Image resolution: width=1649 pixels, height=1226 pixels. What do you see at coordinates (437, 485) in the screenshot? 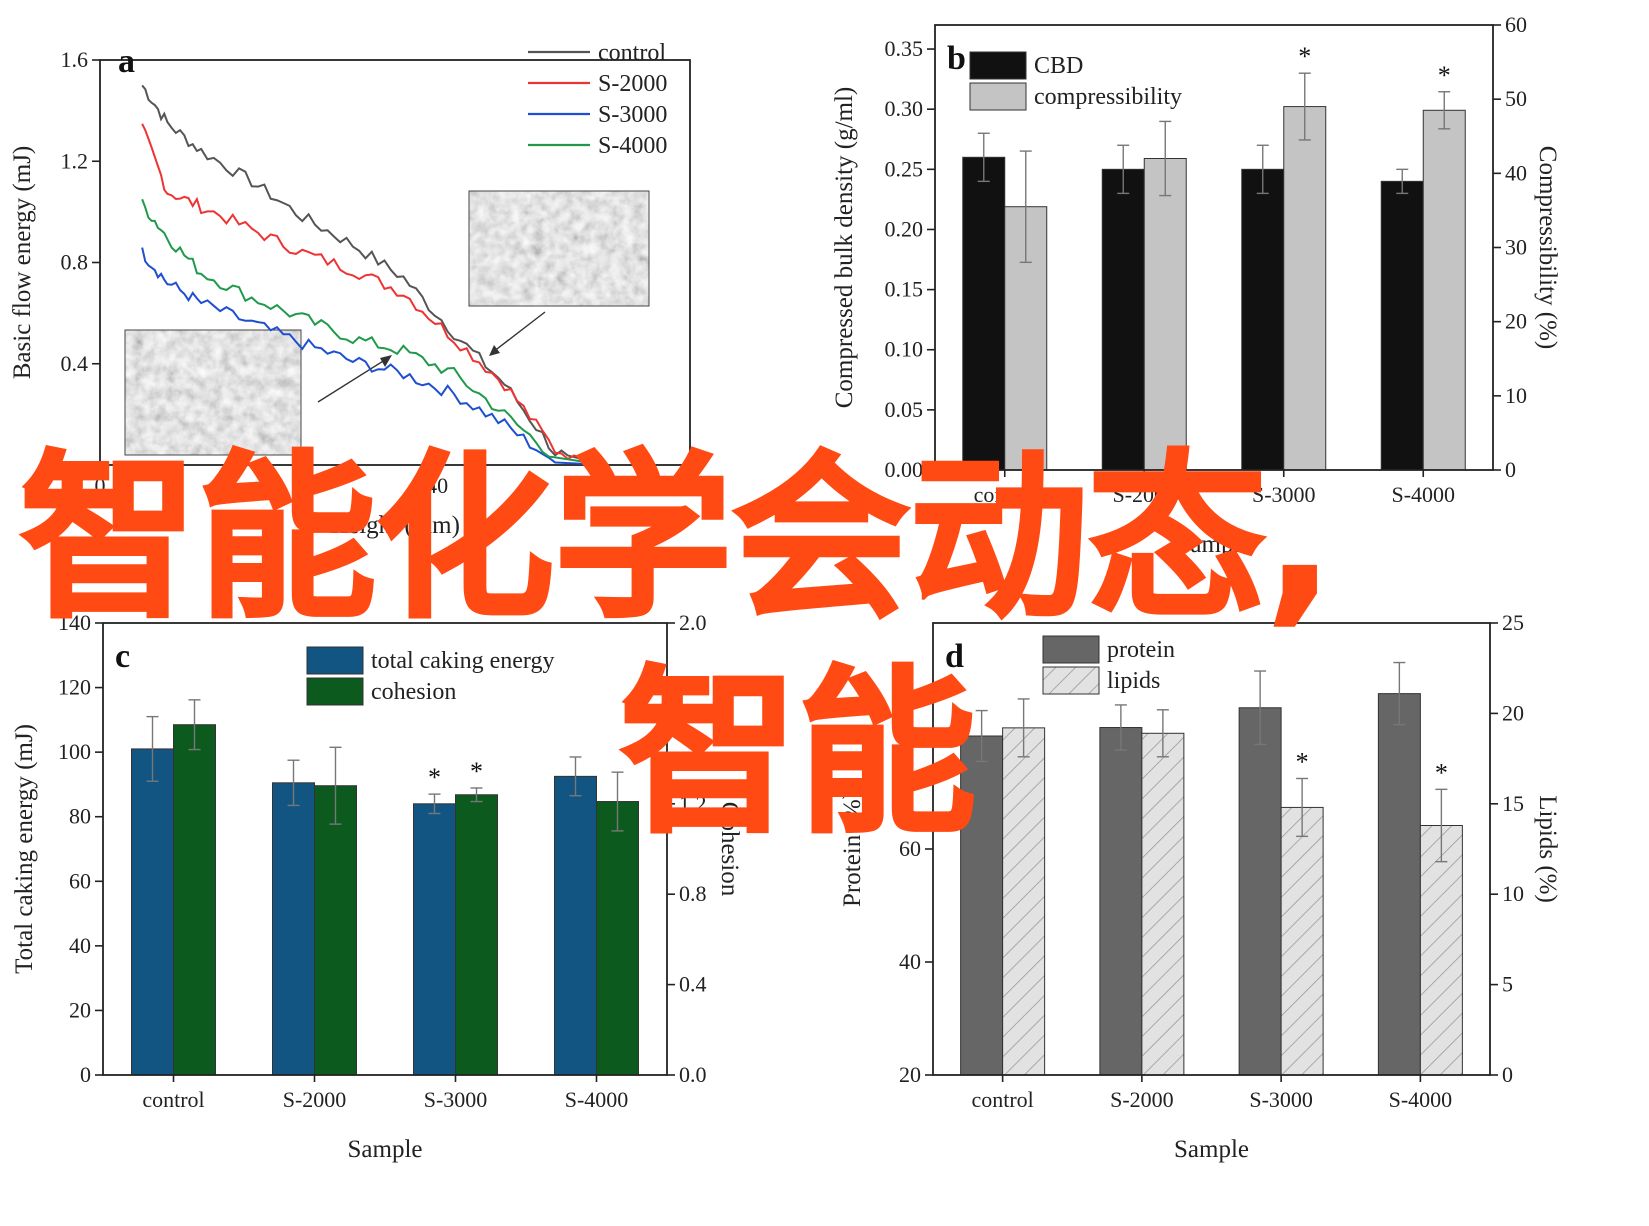
I see `x-tick-label-a: 40` at bounding box center [437, 485].